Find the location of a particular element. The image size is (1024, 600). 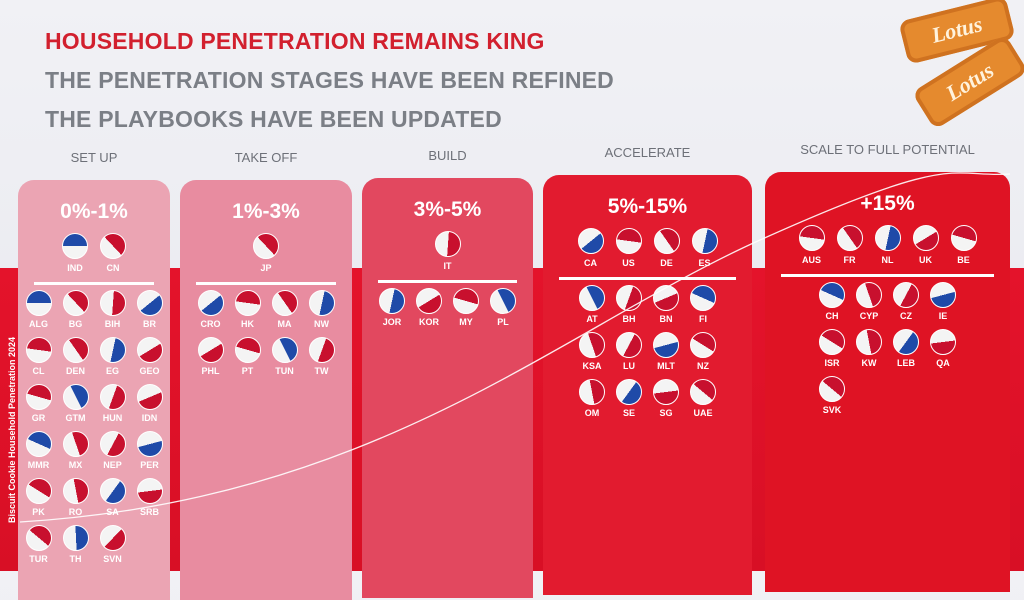

country-code: SVK is located at coordinates (832, 410).